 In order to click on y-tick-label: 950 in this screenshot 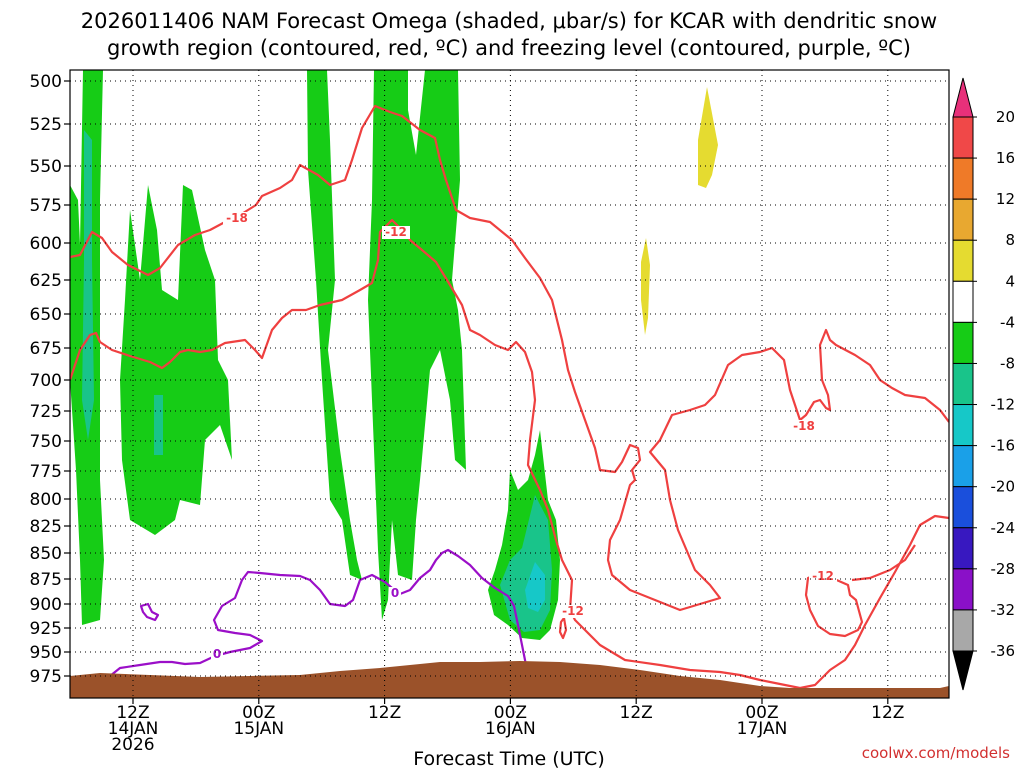, I will do `click(46, 653)`.